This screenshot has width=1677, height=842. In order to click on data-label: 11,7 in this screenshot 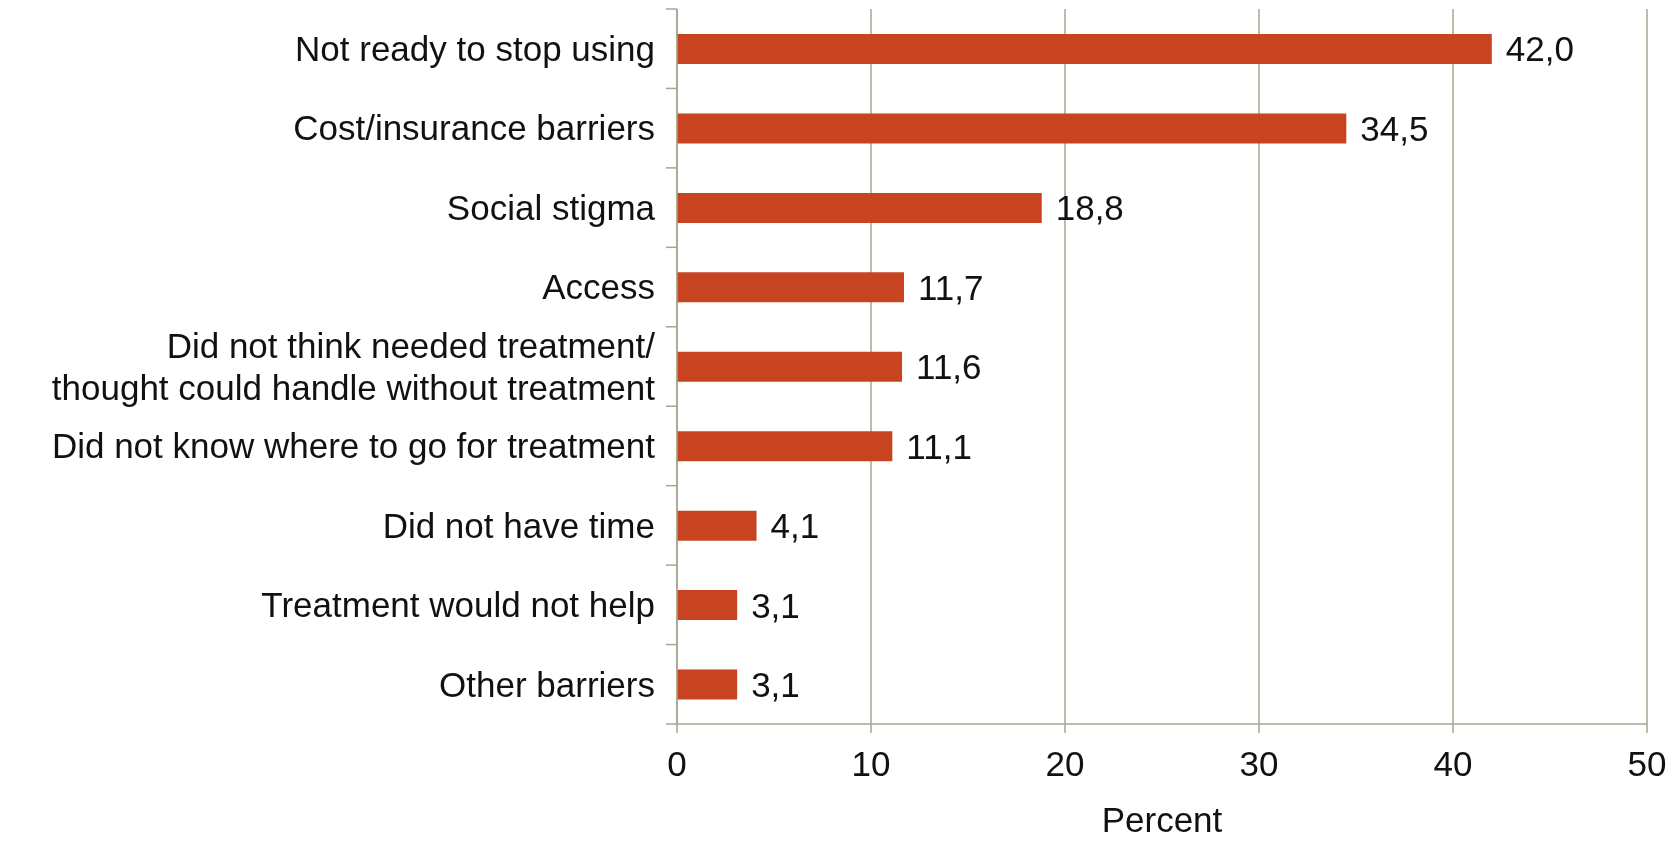, I will do `click(950, 287)`.